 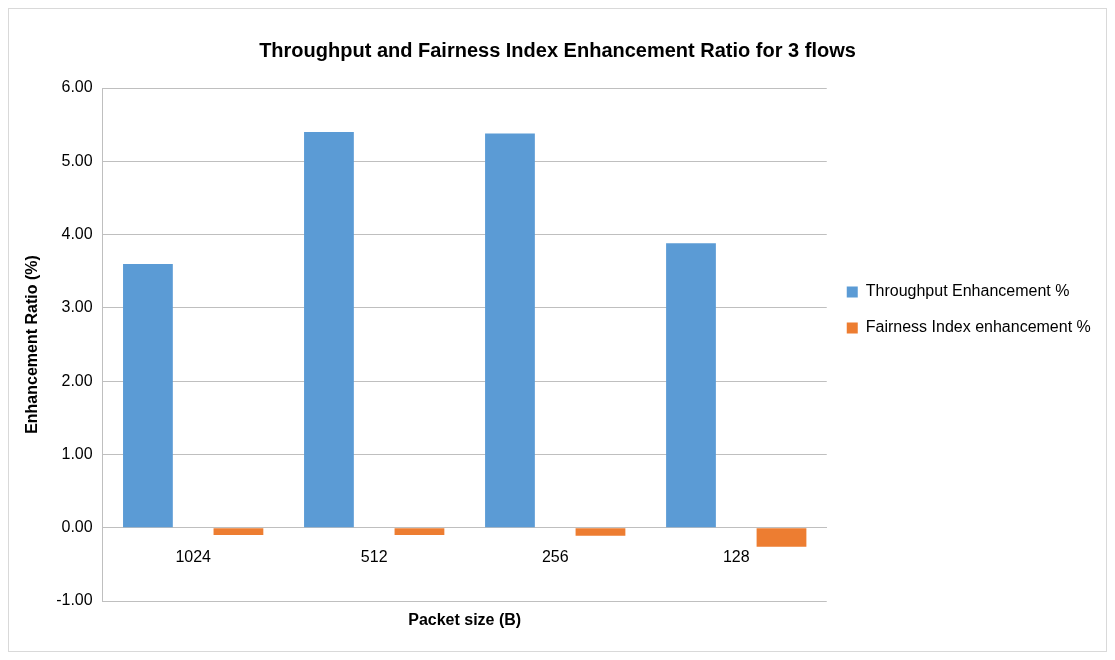 I want to click on x-axis-title: Packet size (B), so click(x=465, y=620).